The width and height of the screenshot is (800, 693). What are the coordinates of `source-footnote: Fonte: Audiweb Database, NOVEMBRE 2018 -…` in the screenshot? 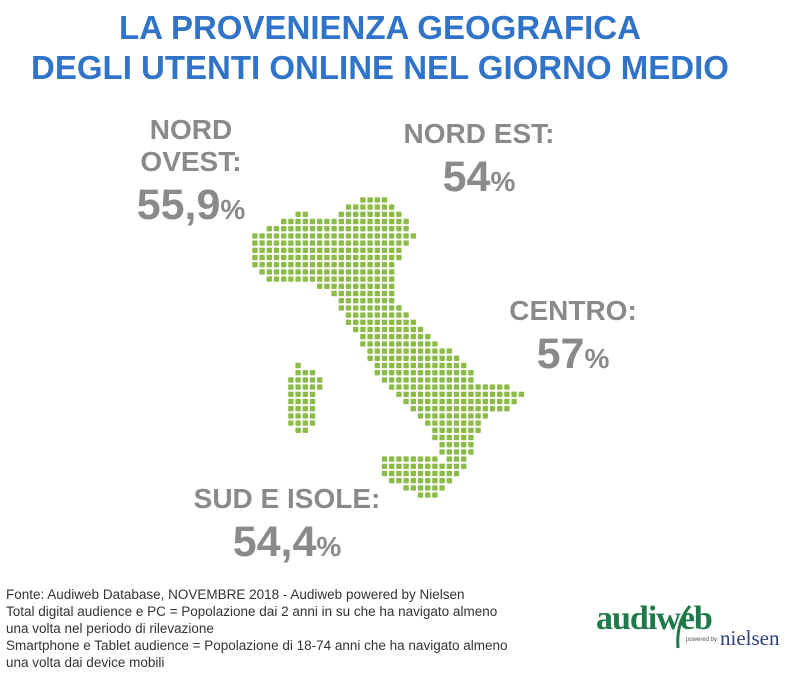 It's located at (301, 628).